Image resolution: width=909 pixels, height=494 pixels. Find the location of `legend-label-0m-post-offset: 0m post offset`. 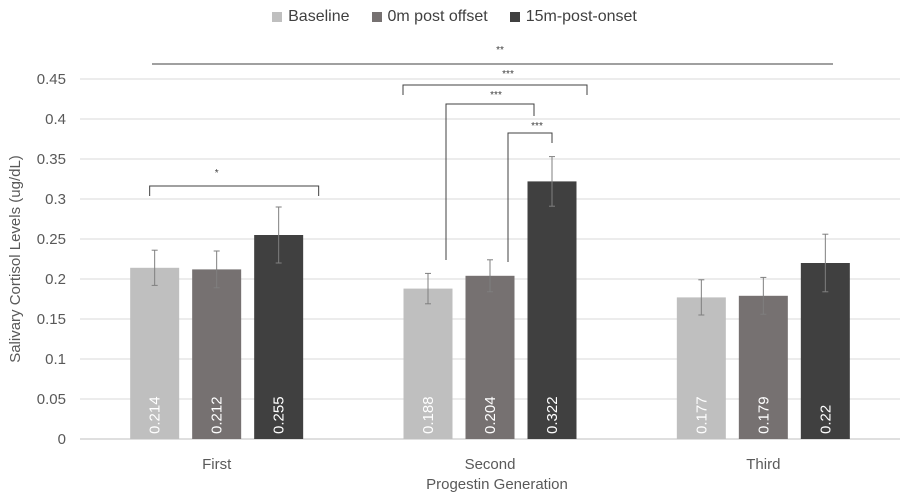

legend-label-0m-post-offset: 0m post offset is located at coordinates (437, 16).